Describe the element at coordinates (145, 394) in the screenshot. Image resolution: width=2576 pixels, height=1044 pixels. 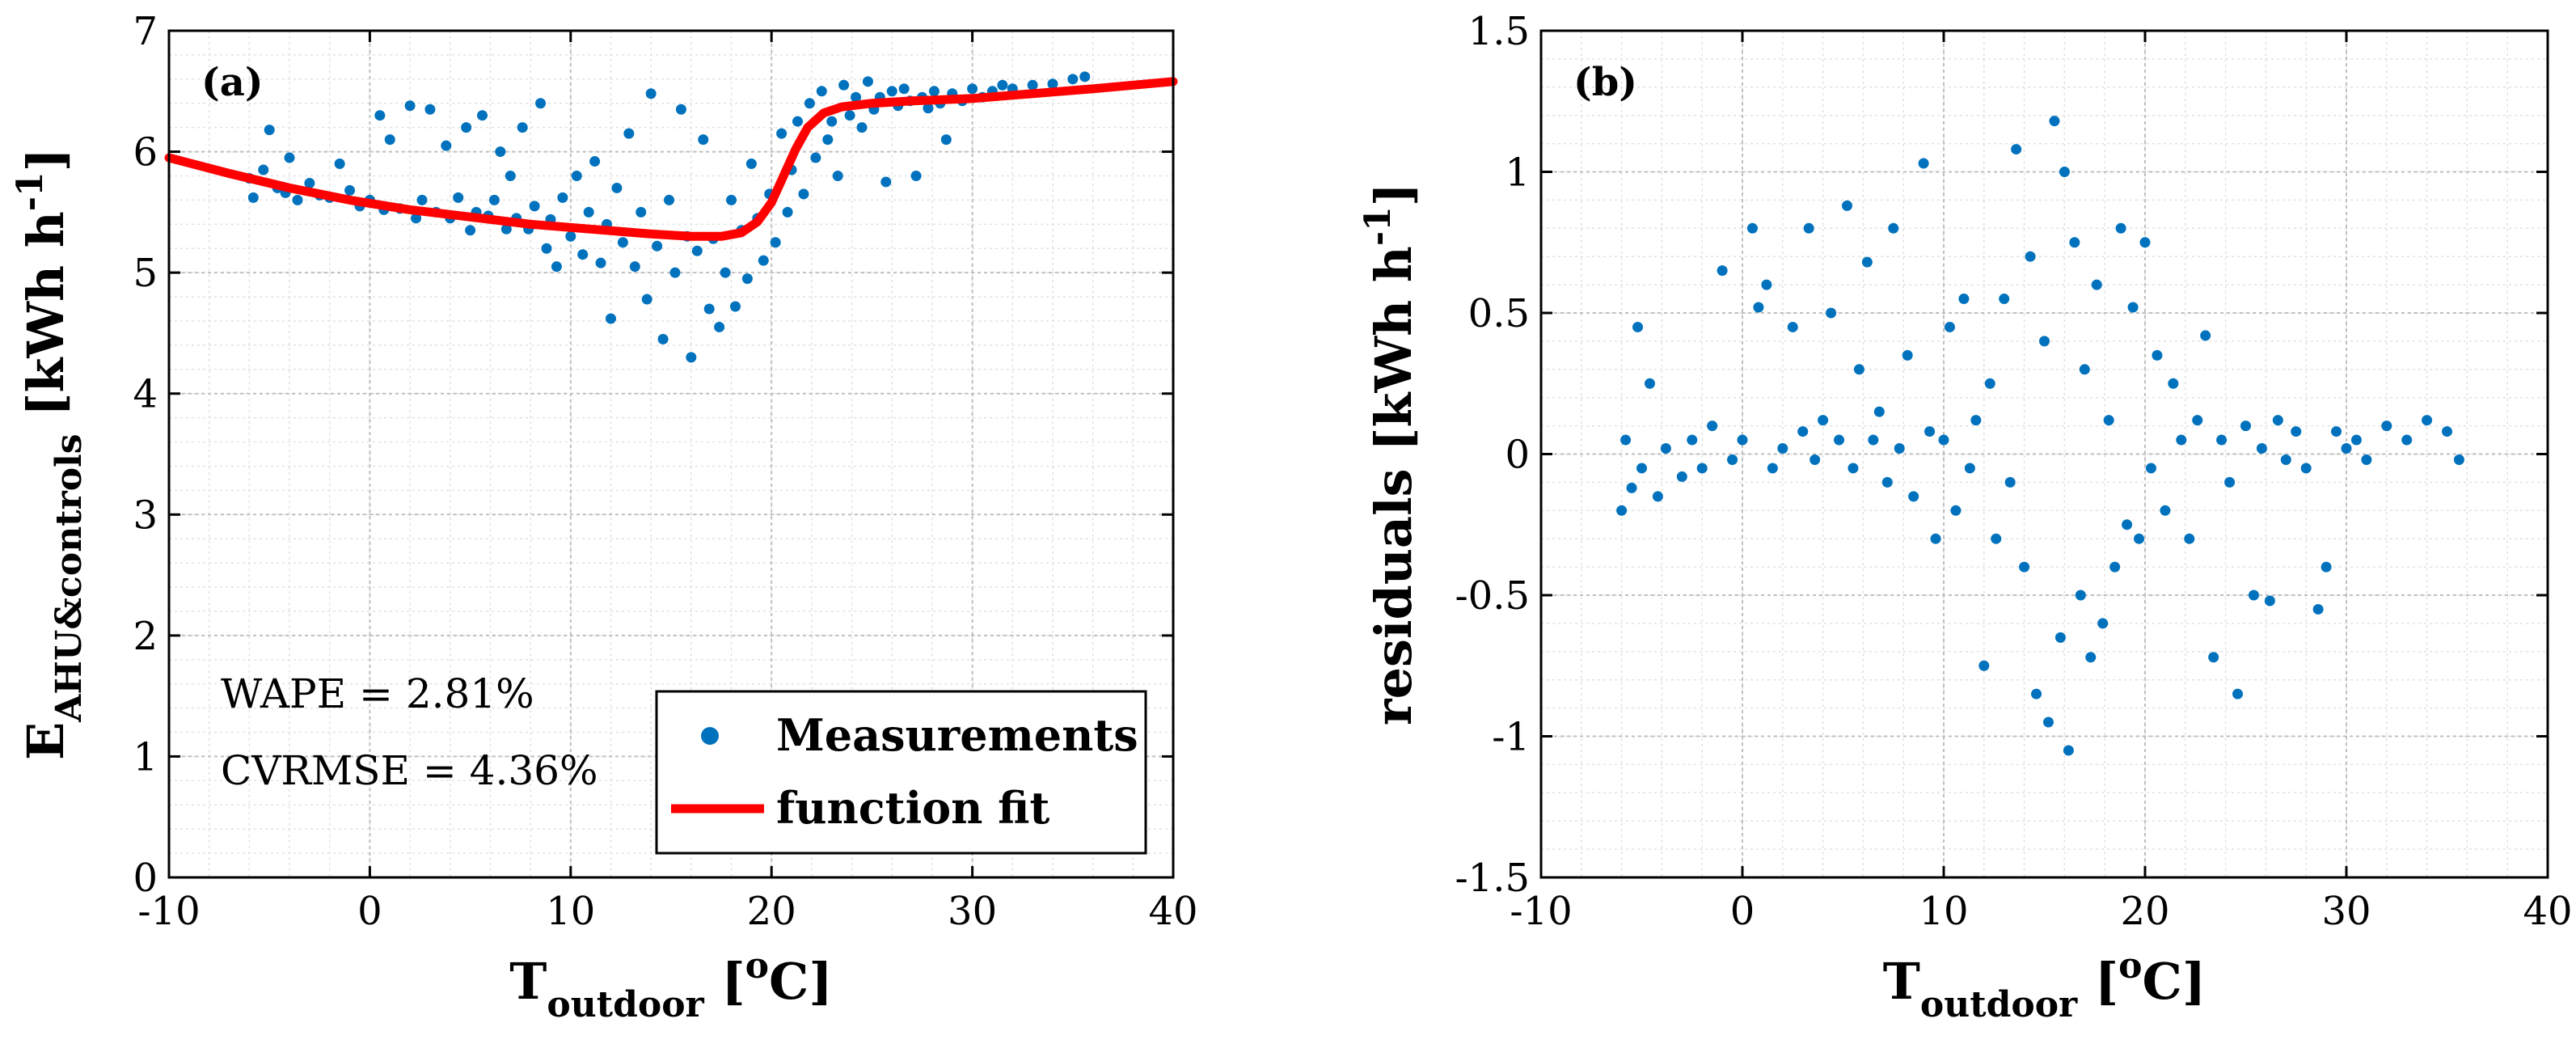
I see `y-tick-label: 4` at that location.